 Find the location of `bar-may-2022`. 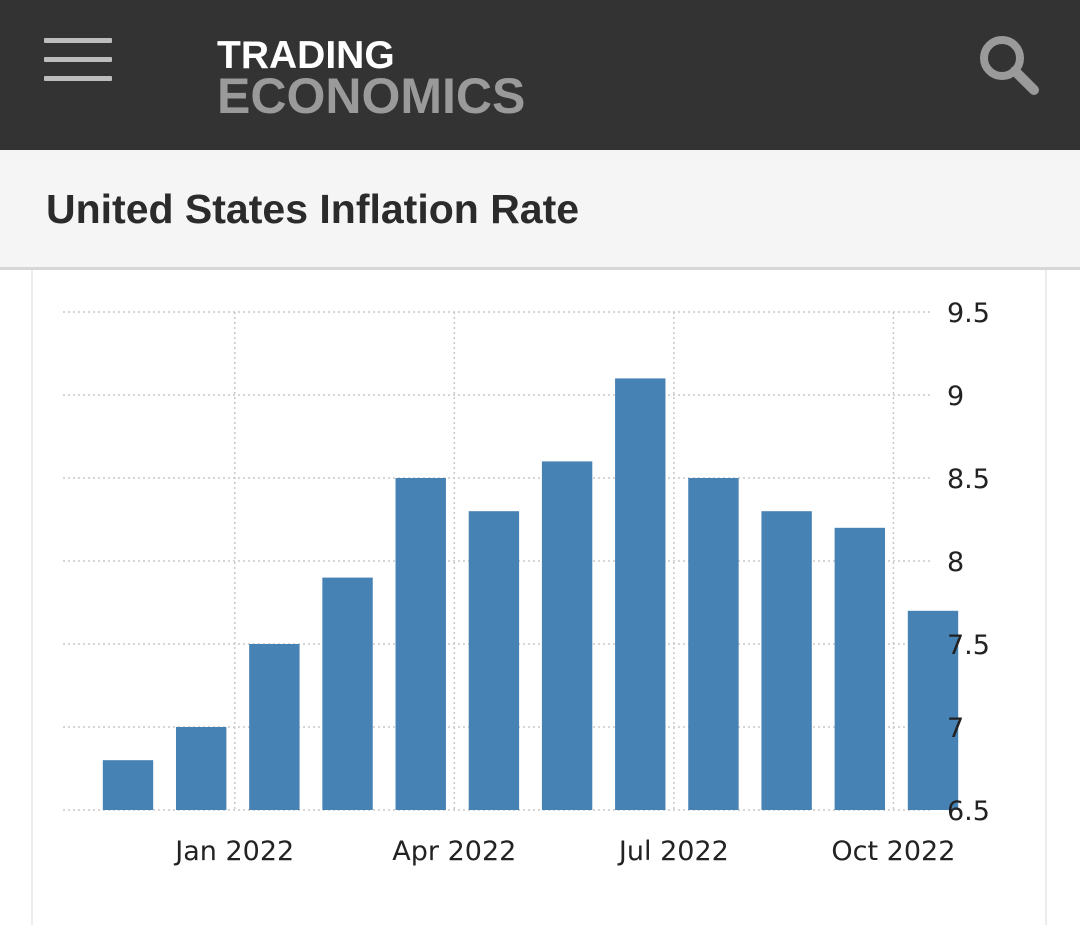

bar-may-2022 is located at coordinates (567, 635).